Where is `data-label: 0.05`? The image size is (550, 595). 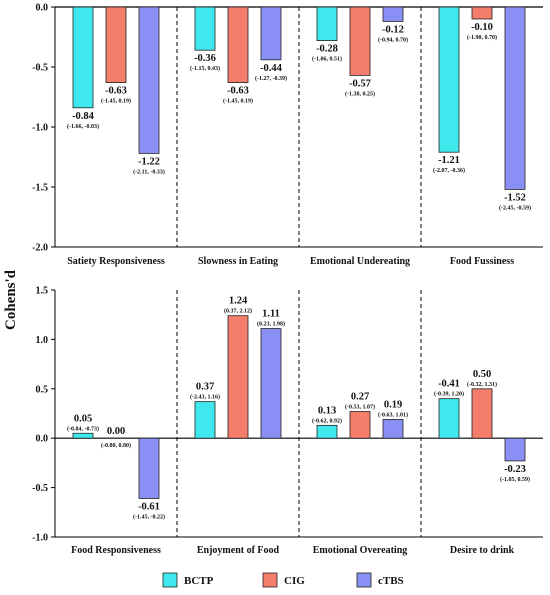 data-label: 0.05 is located at coordinates (83, 418).